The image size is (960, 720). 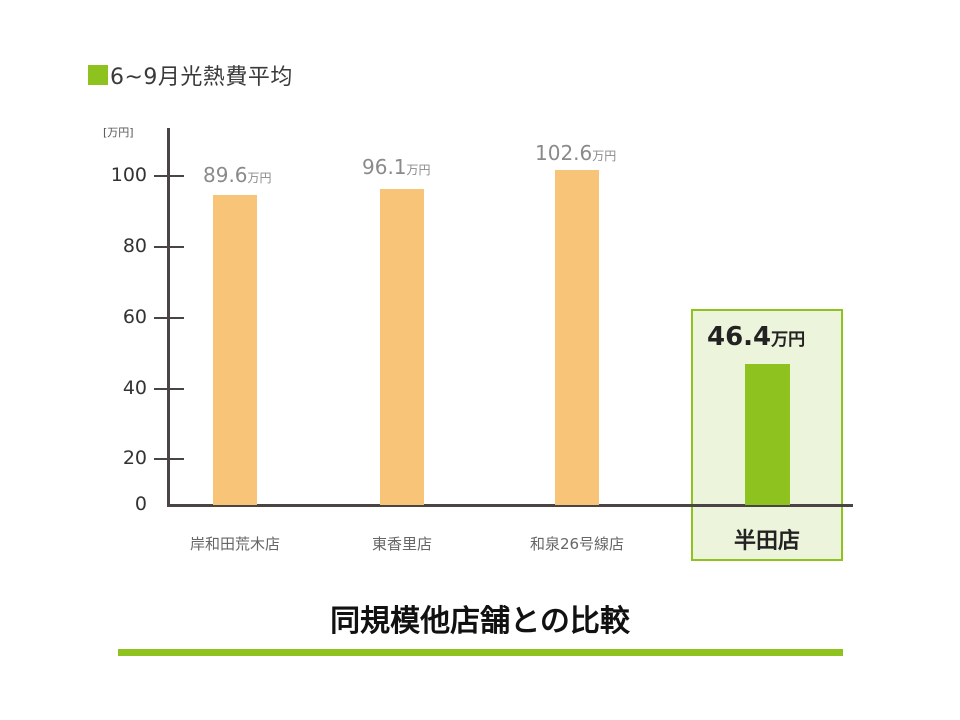 I want to click on y-tick-label-0: 0, so click(x=140, y=504).